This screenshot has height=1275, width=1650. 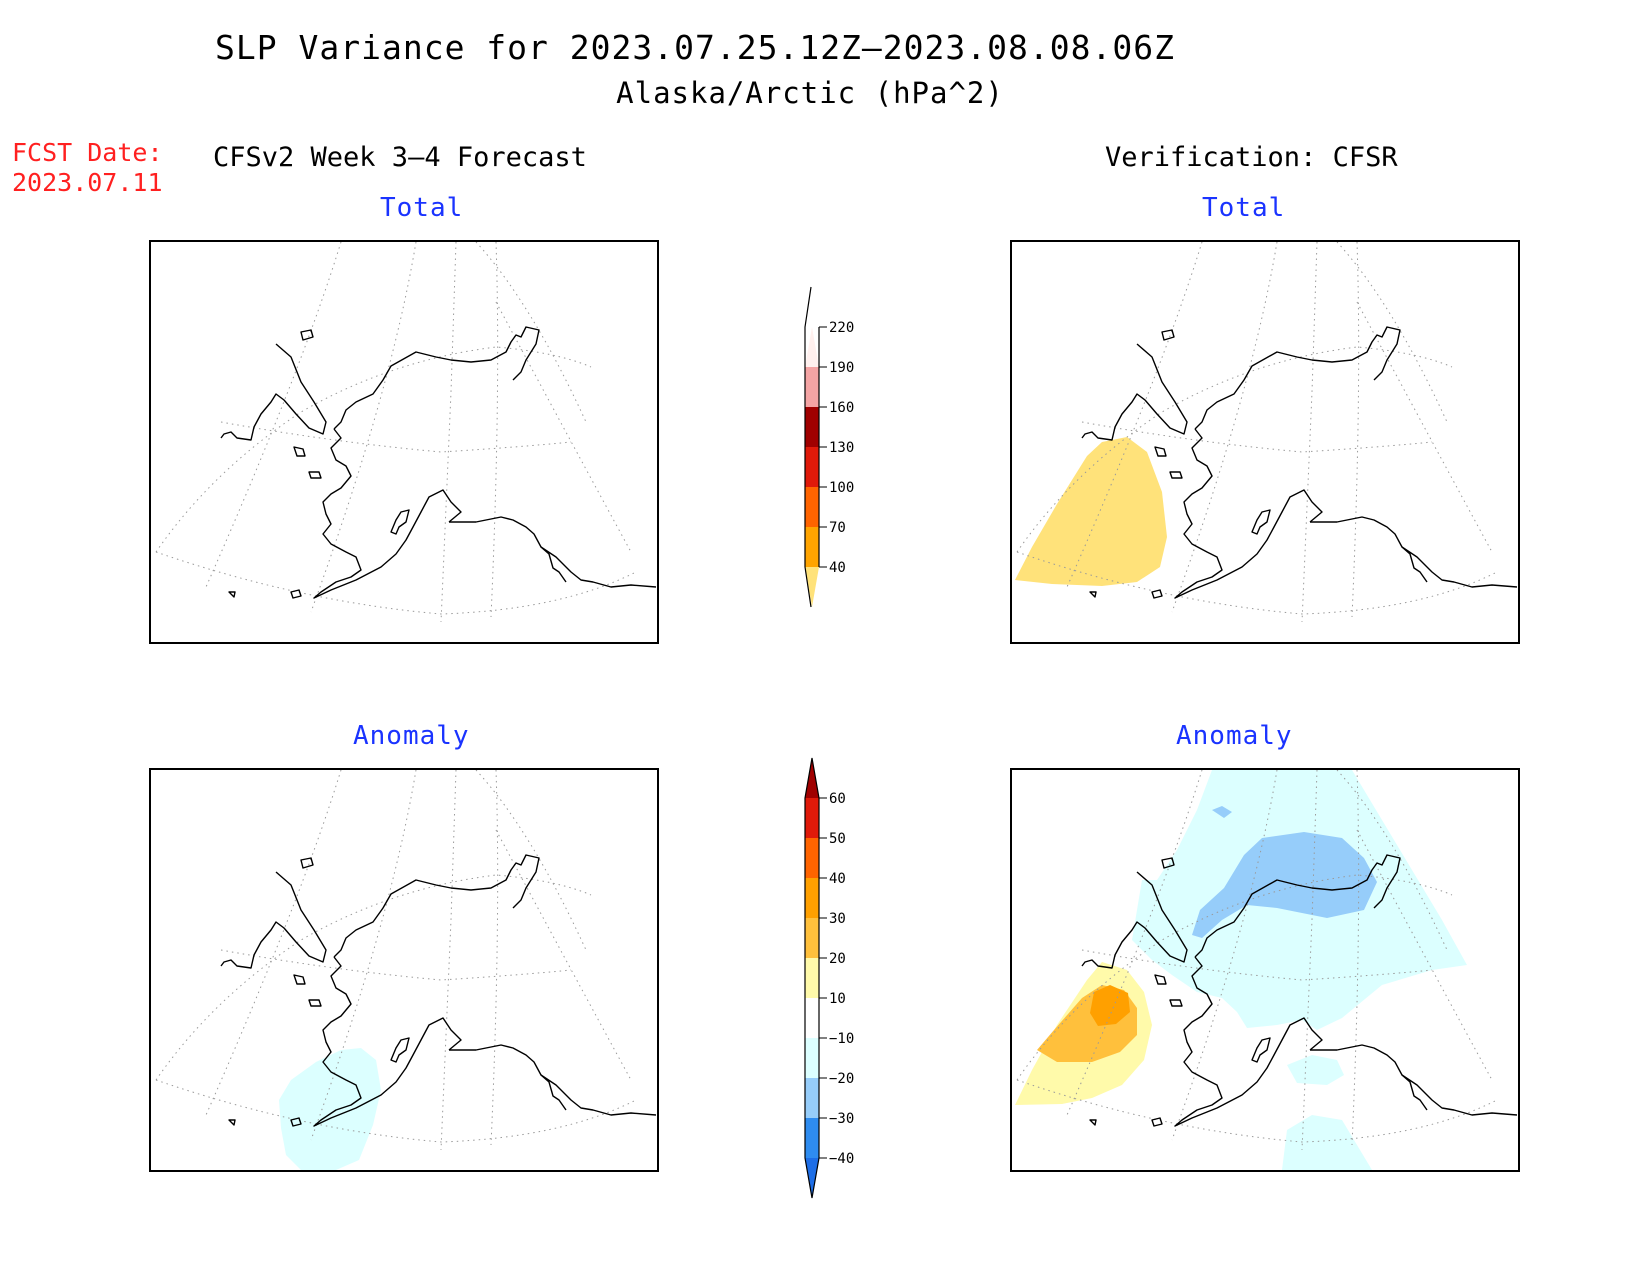 I want to click on forecast-total-map, so click(x=404, y=442).